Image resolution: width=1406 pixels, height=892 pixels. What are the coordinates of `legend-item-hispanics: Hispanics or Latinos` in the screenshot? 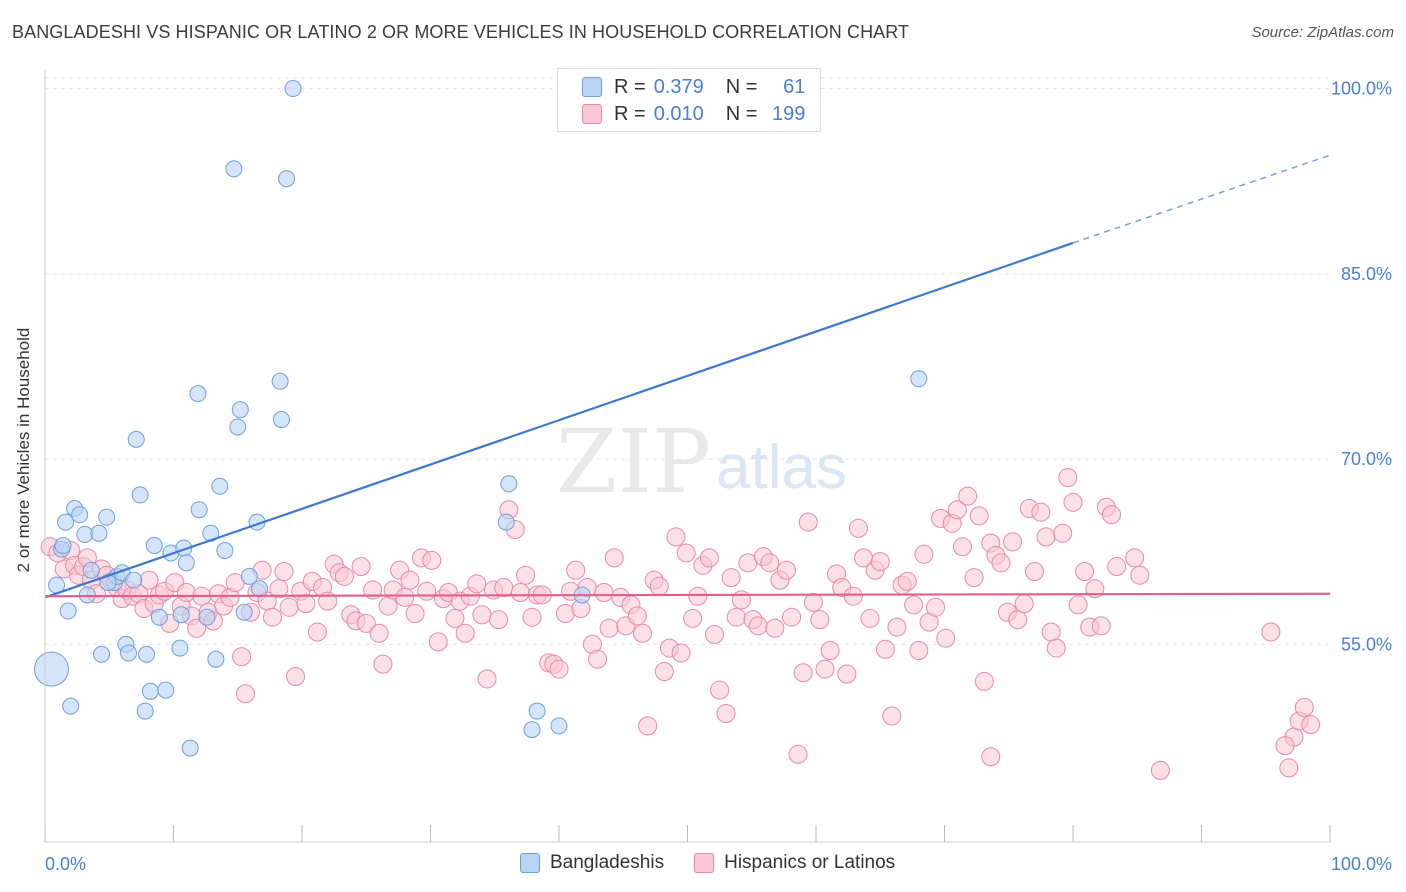 It's located at (794, 863).